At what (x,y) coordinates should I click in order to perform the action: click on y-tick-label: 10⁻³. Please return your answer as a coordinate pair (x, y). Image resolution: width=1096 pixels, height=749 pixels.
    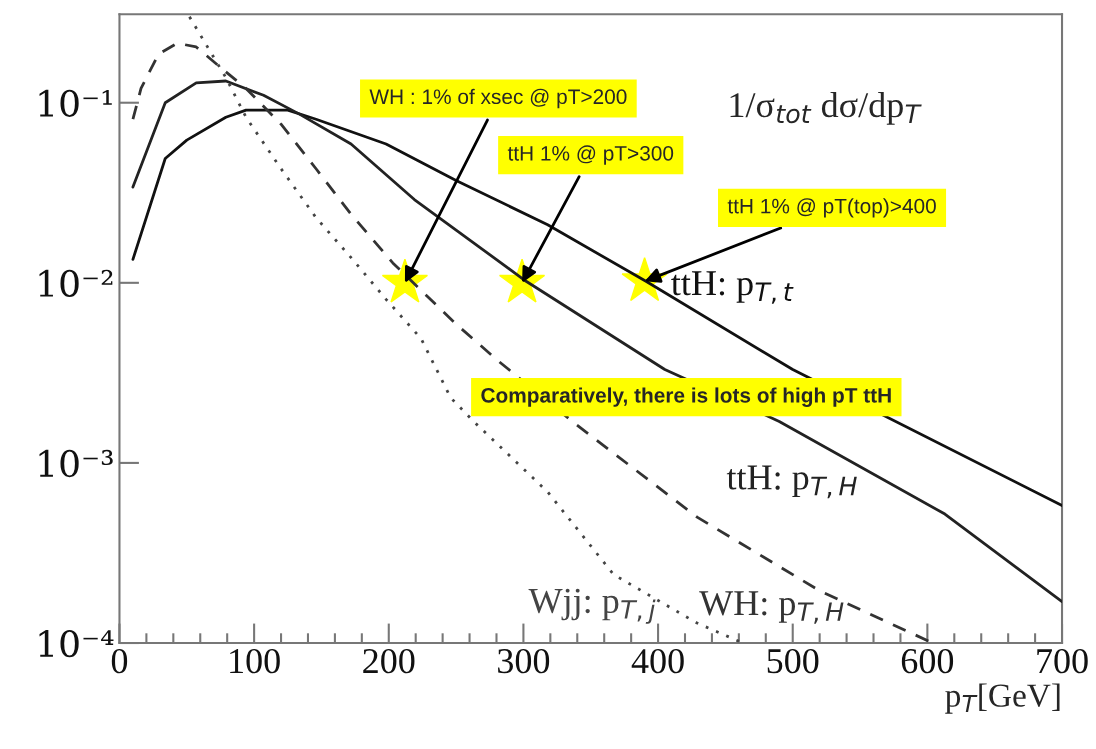
    Looking at the image, I should click on (76, 463).